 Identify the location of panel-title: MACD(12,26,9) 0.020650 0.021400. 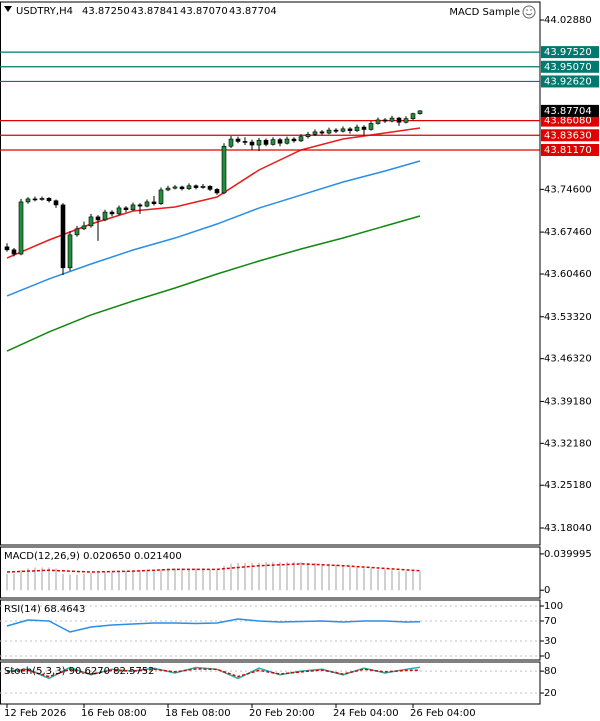
(93, 556).